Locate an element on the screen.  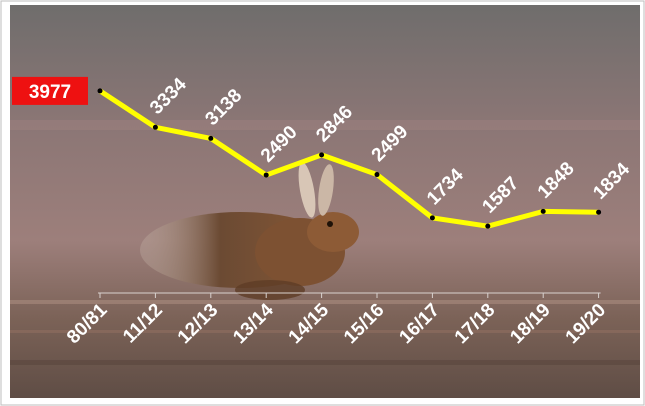
data-label: 3977 is located at coordinates (50, 92).